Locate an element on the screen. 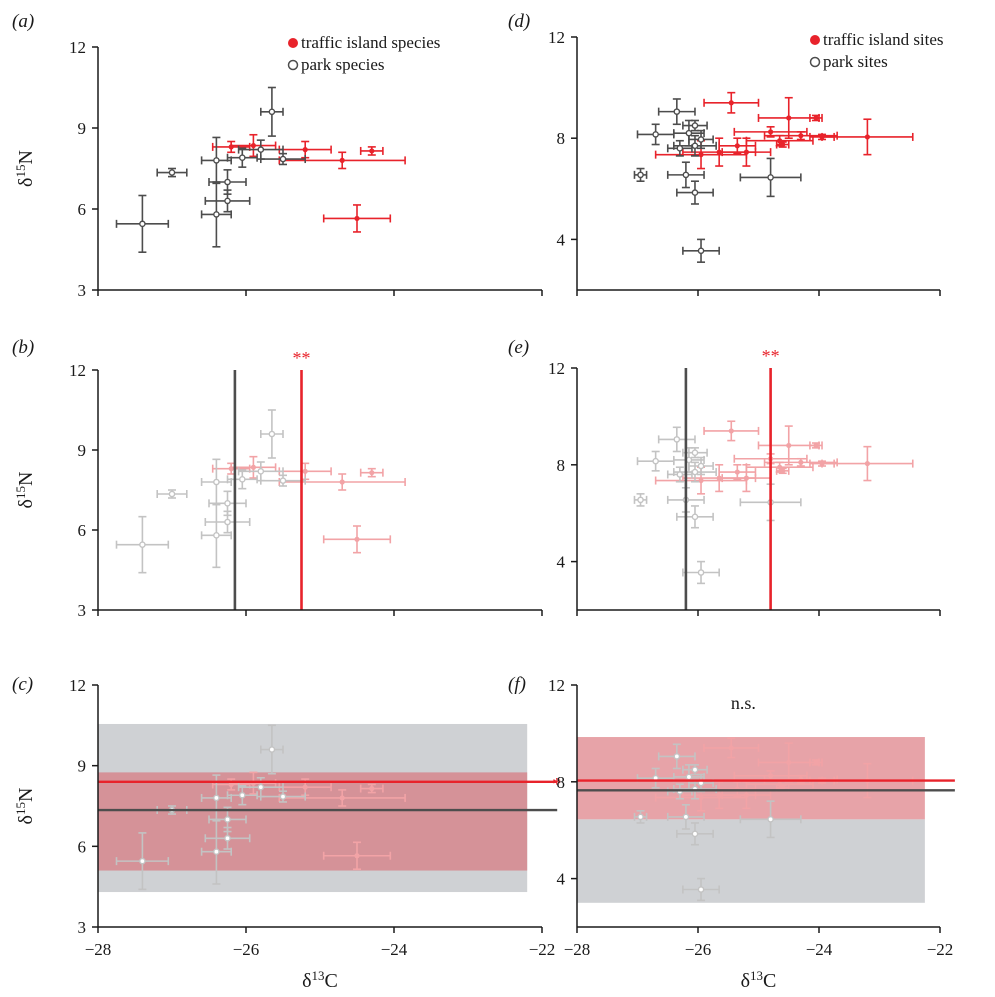  panel-label: (f) is located at coordinates (517, 684).